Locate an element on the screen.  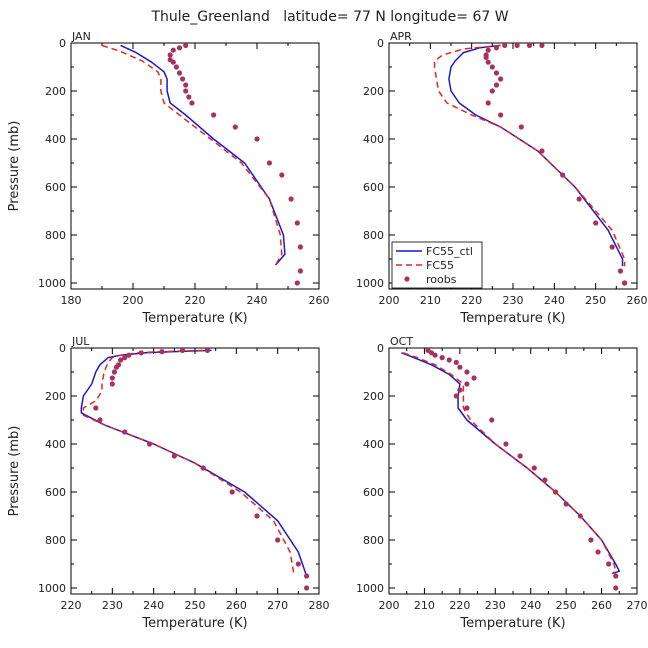
x-tick-label: 250 is located at coordinates (595, 300).